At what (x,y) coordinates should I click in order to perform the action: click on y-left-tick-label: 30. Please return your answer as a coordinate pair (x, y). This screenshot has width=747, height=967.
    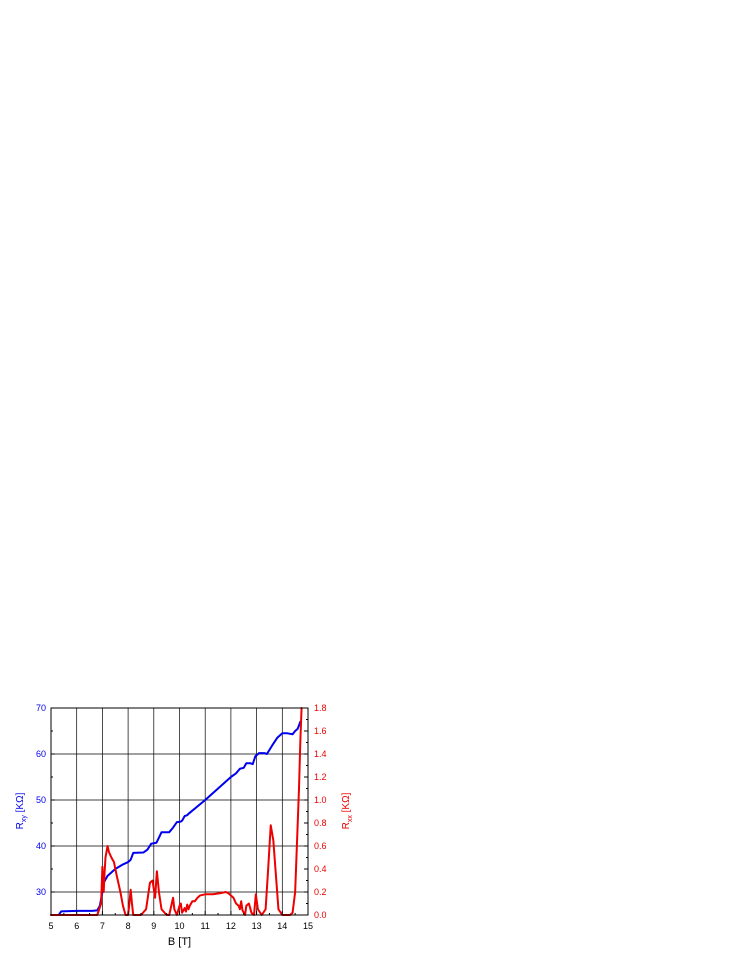
    Looking at the image, I should click on (41, 892).